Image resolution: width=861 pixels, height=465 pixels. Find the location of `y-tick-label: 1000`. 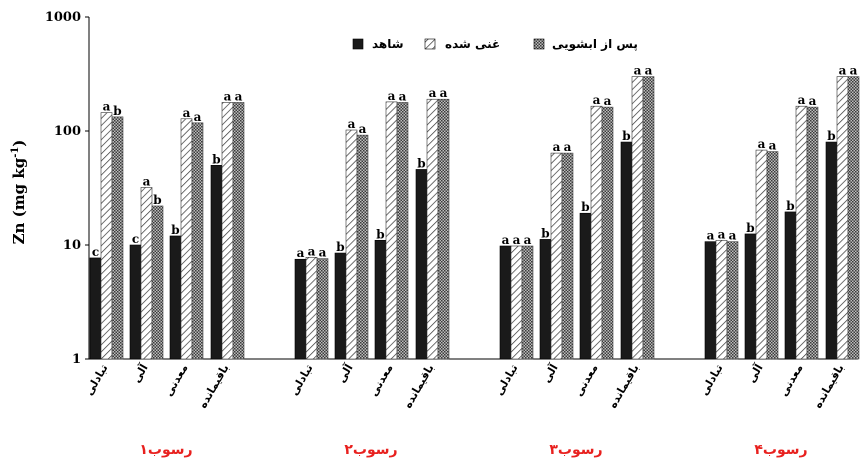

y-tick-label: 1000 is located at coordinates (63, 17).